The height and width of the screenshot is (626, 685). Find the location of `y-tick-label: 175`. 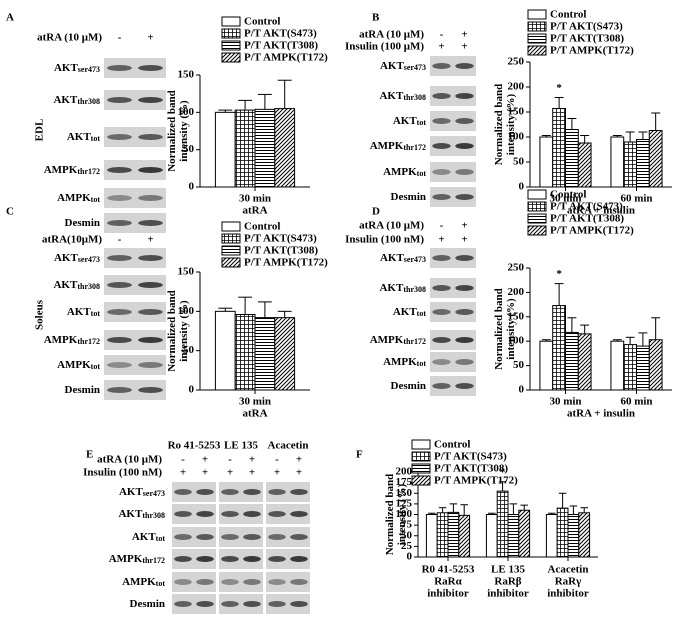

y-tick-label: 175 is located at coordinates (404, 482).